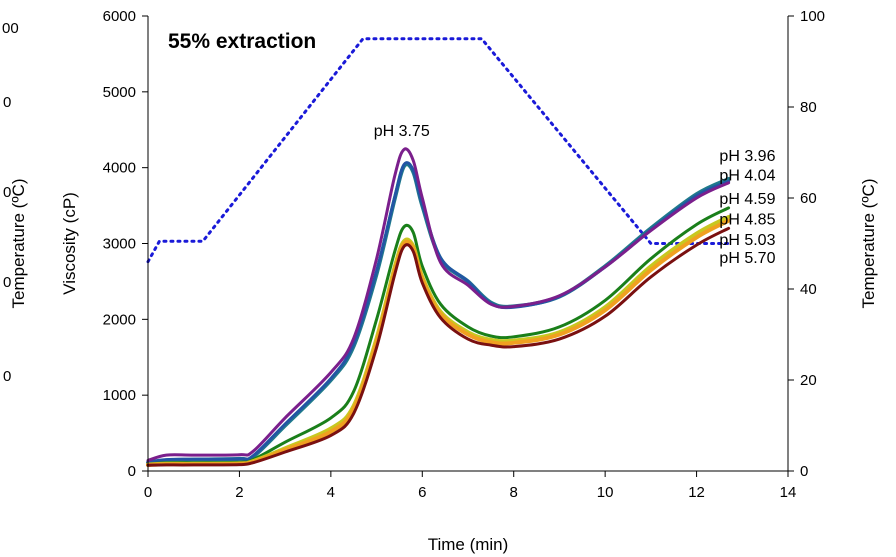 The height and width of the screenshot is (557, 896). Describe the element at coordinates (514, 492) in the screenshot. I see `x-tick-label: 8` at that location.